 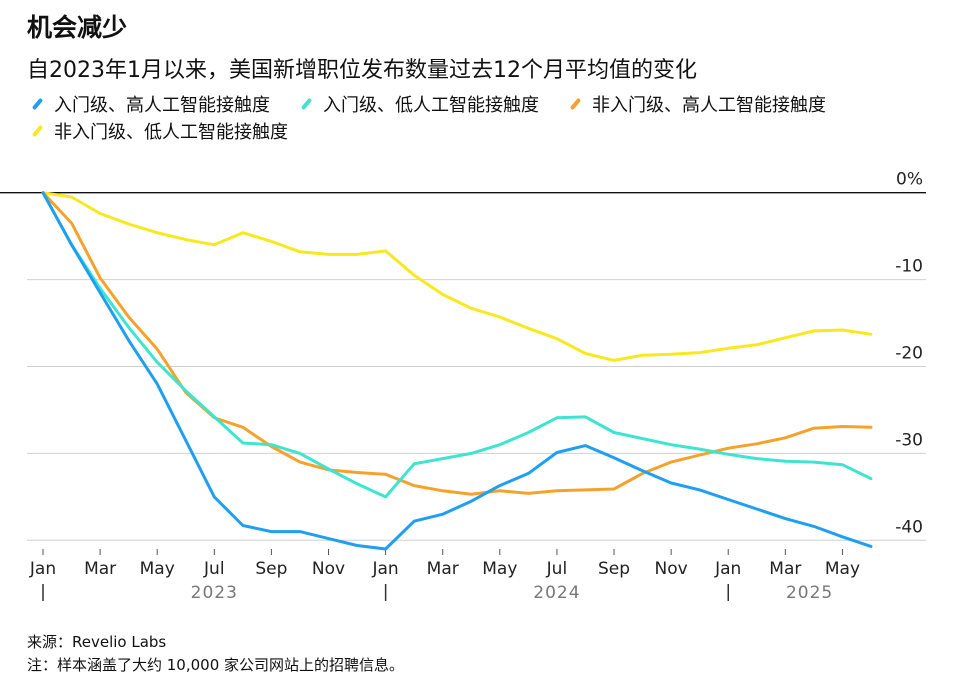 What do you see at coordinates (909, 180) in the screenshot?
I see `y-tick-label: 0%` at bounding box center [909, 180].